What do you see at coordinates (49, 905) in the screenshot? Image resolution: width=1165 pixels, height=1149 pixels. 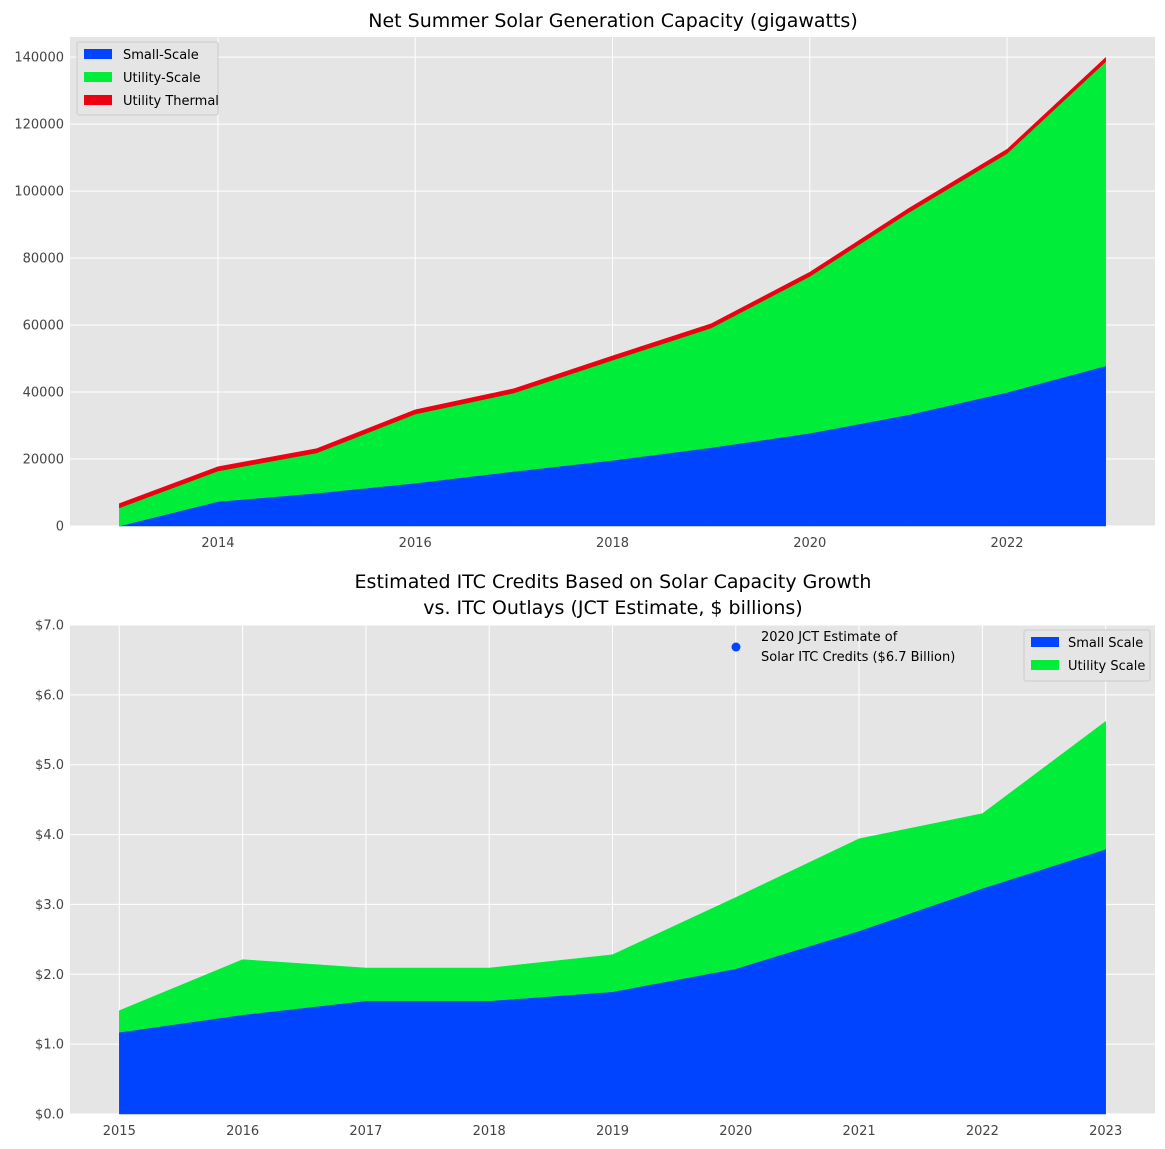 I see `y-tick-label: $3.0` at bounding box center [49, 905].